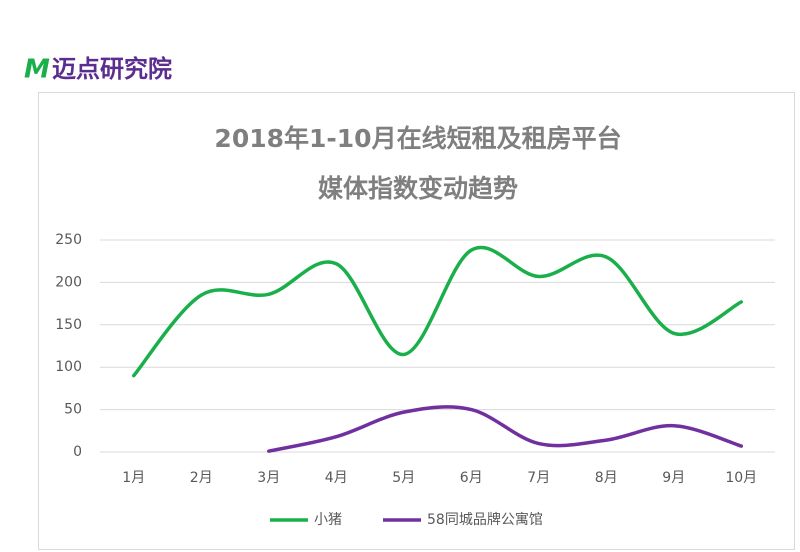  What do you see at coordinates (133, 478) in the screenshot?
I see `x-tick-label: 1月` at bounding box center [133, 478].